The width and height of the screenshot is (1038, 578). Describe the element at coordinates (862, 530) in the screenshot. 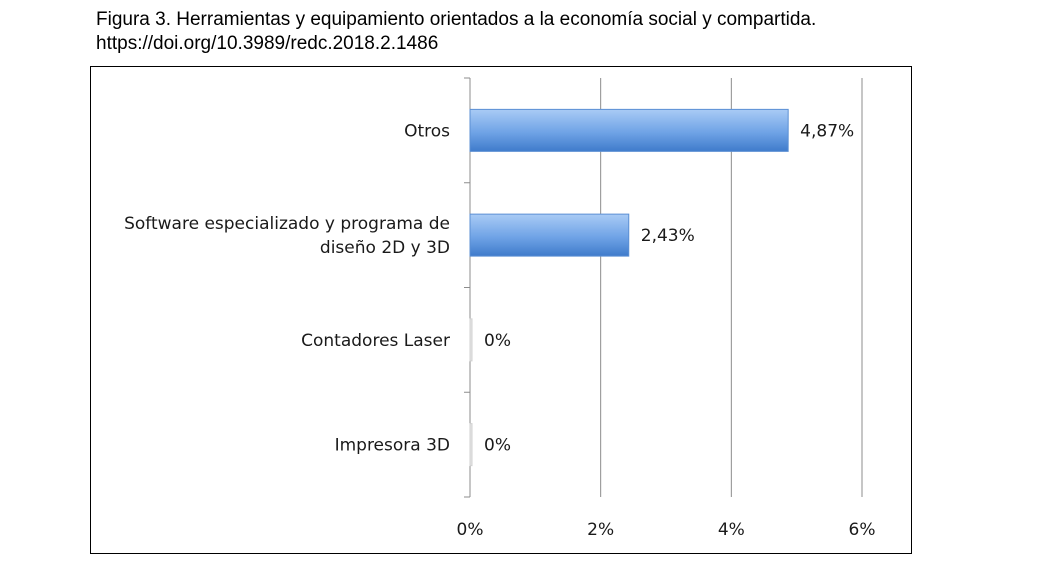

I see `x-tick-label: 6%` at that location.